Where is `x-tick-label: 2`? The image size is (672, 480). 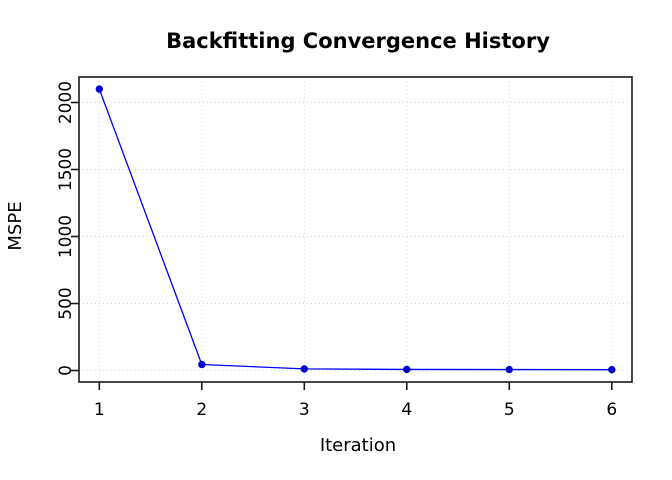
x-tick-label: 2 is located at coordinates (201, 410).